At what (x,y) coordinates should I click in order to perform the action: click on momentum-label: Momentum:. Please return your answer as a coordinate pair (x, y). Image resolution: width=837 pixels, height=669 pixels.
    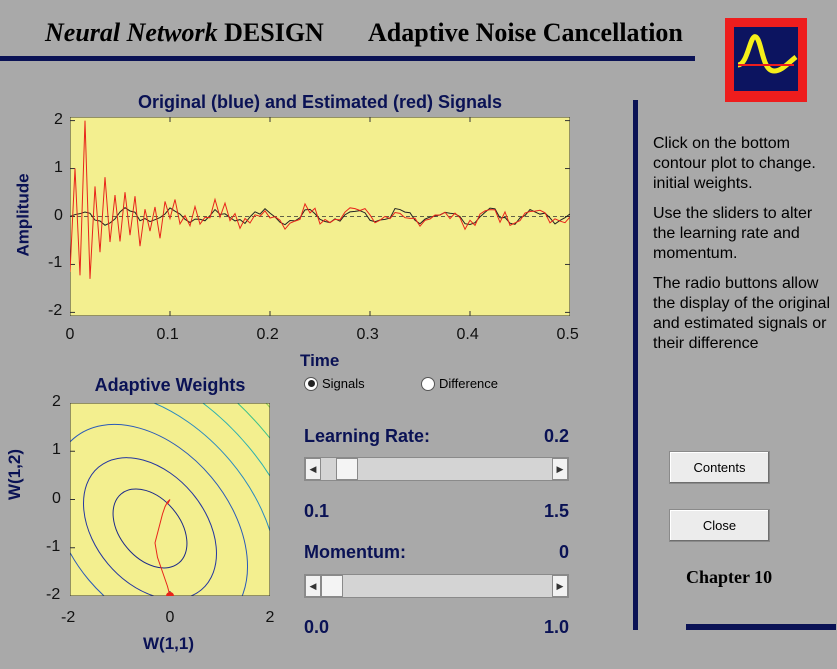
    Looking at the image, I should click on (355, 552).